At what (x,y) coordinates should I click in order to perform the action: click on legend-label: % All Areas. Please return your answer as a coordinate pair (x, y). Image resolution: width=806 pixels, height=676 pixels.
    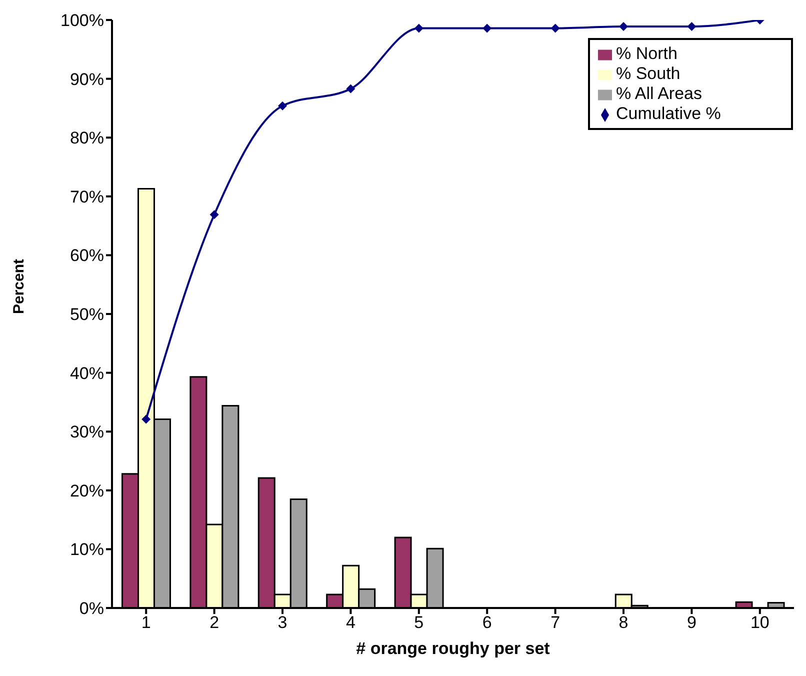
    Looking at the image, I should click on (659, 93).